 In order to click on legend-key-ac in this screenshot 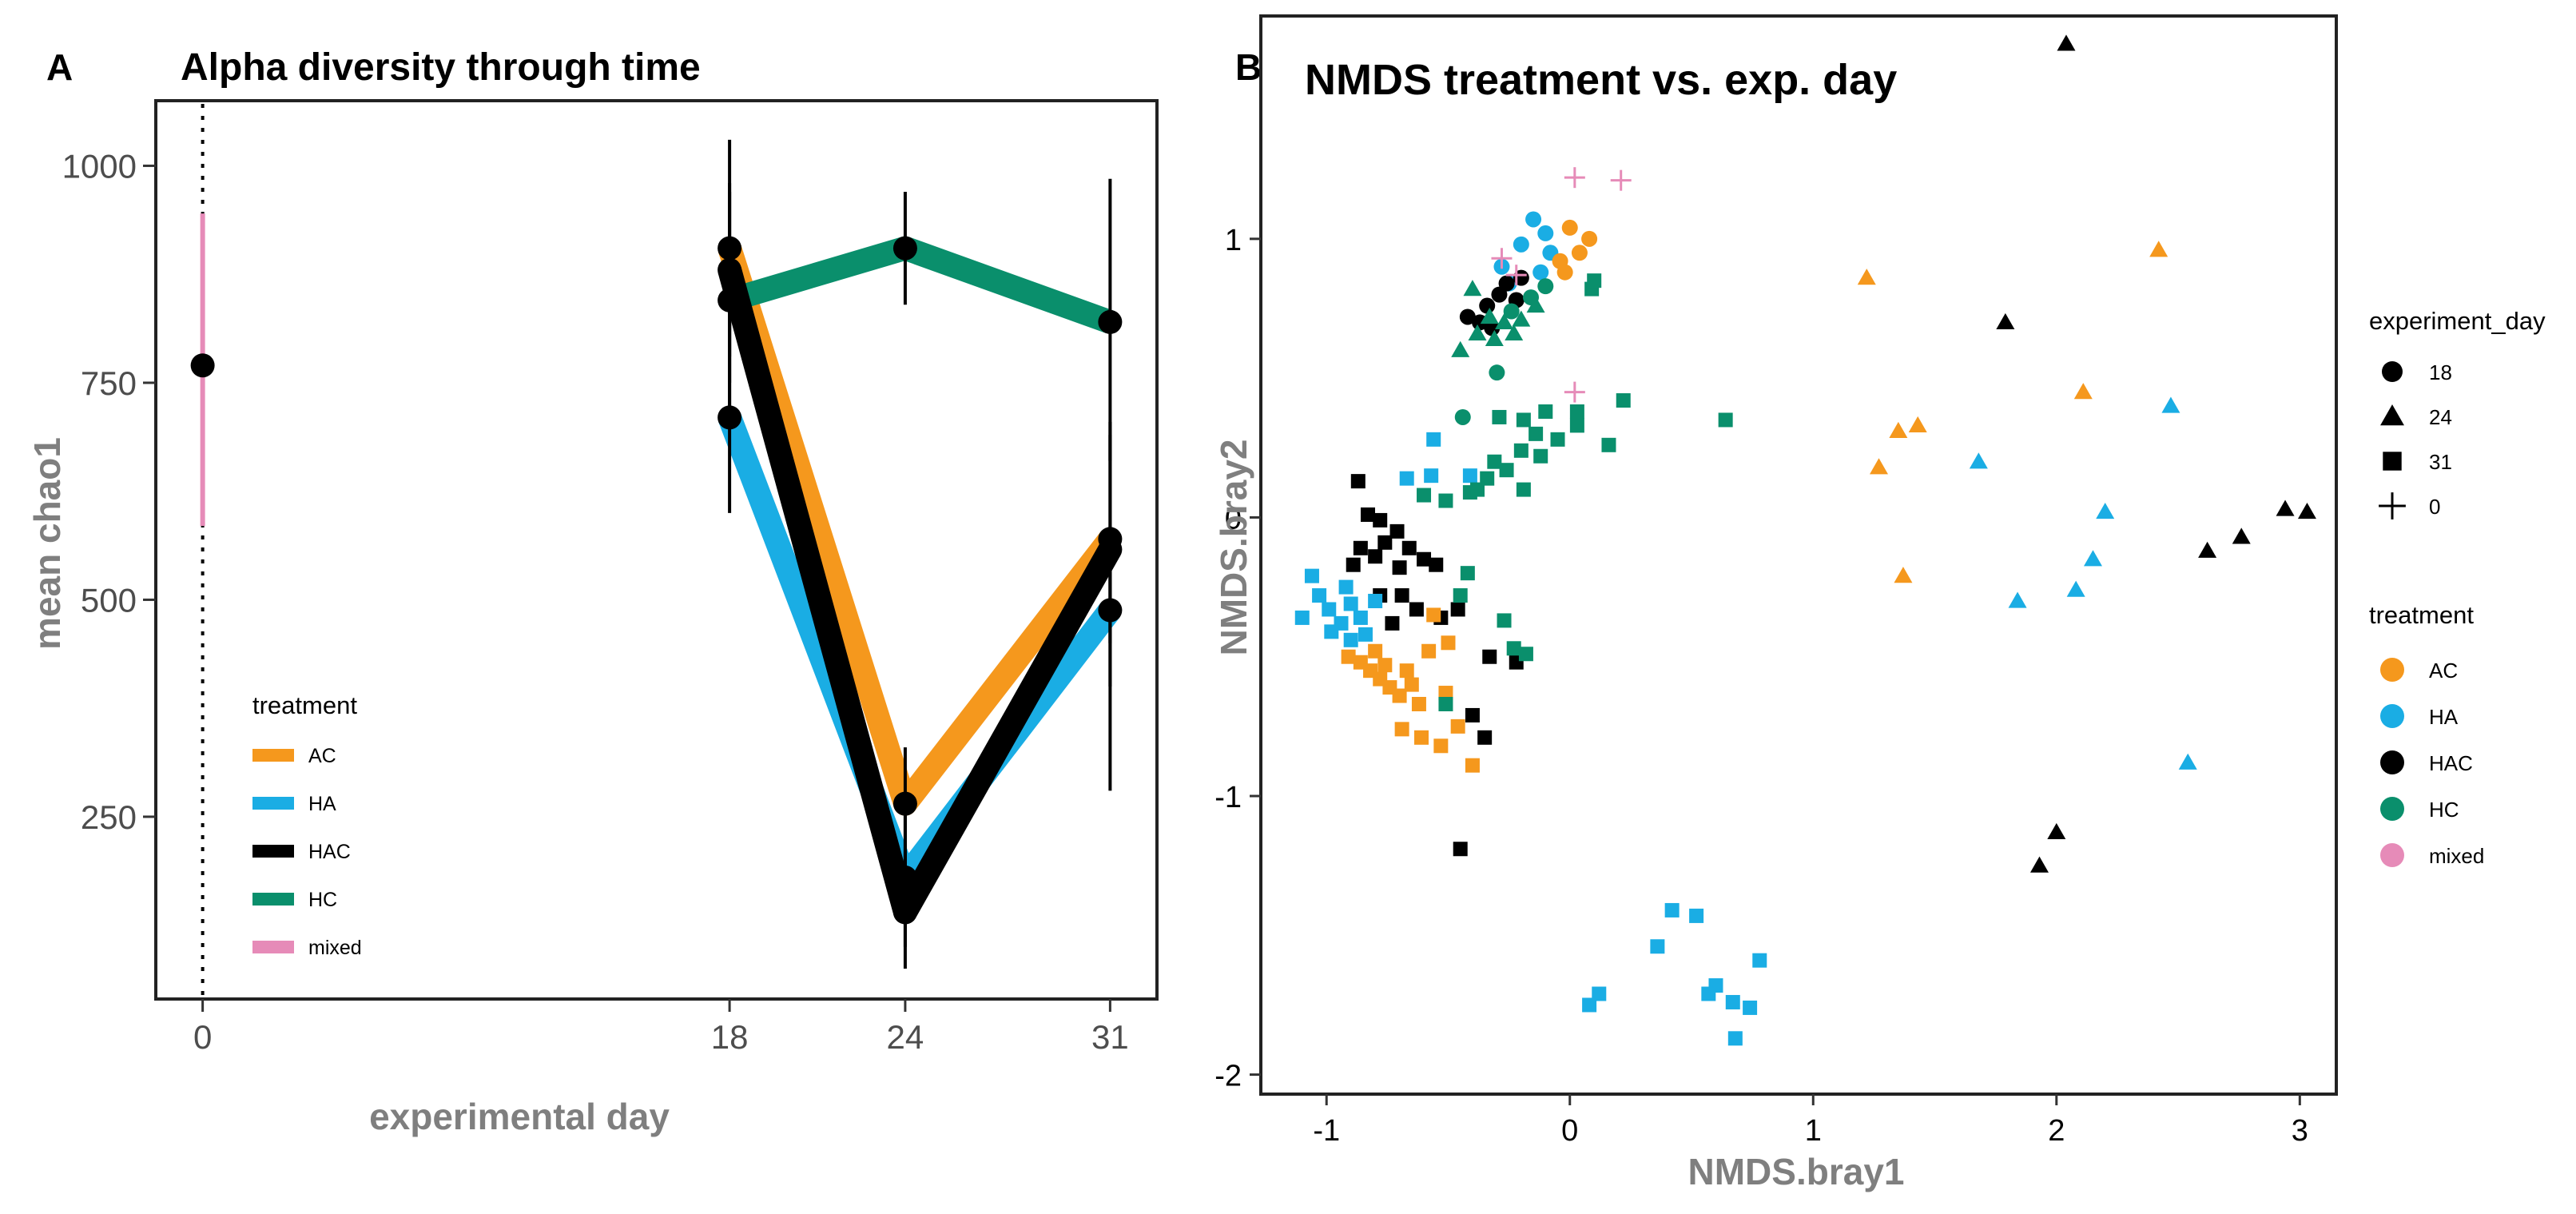, I will do `click(273, 755)`.